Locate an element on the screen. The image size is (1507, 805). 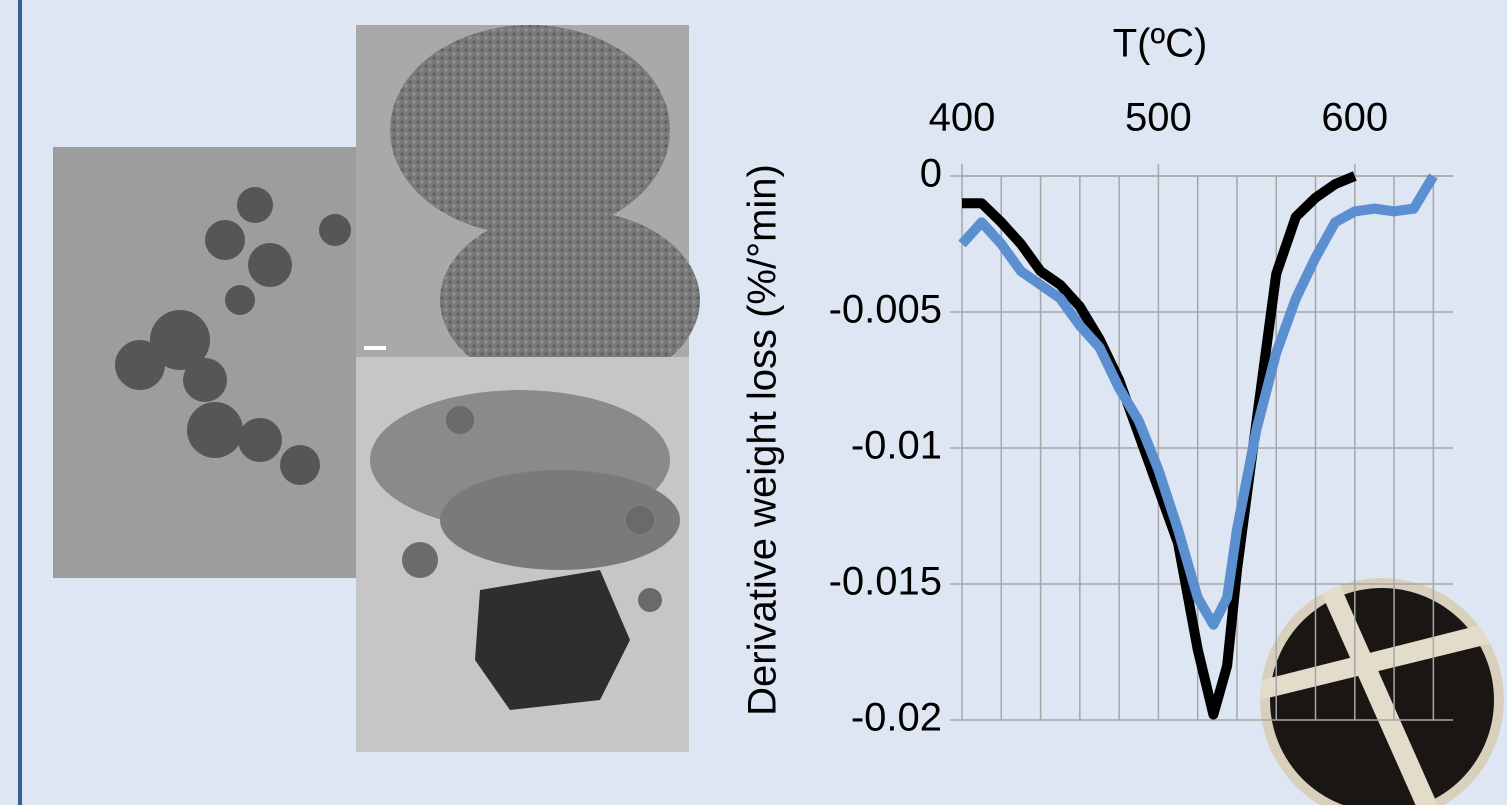
tem-image-left is located at coordinates (204, 362).